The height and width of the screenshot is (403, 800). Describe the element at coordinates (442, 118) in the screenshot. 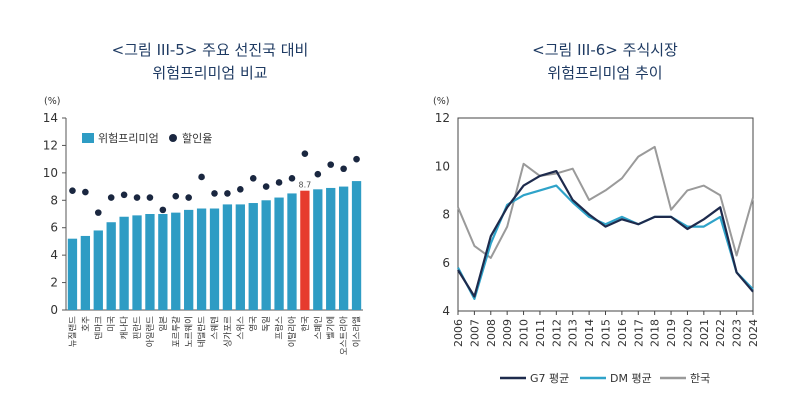

I see `line-y-tick-label: 12` at that location.